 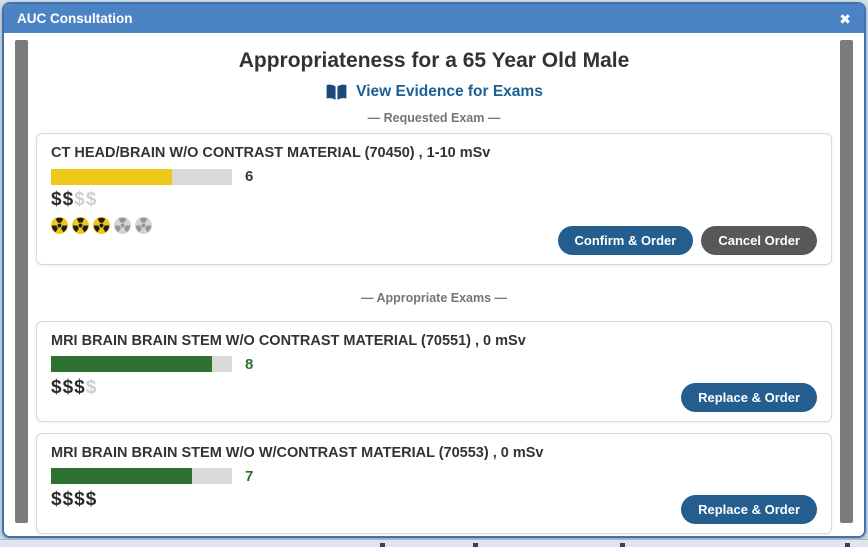 What do you see at coordinates (21, 281) in the screenshot?
I see `left-scrollbar` at bounding box center [21, 281].